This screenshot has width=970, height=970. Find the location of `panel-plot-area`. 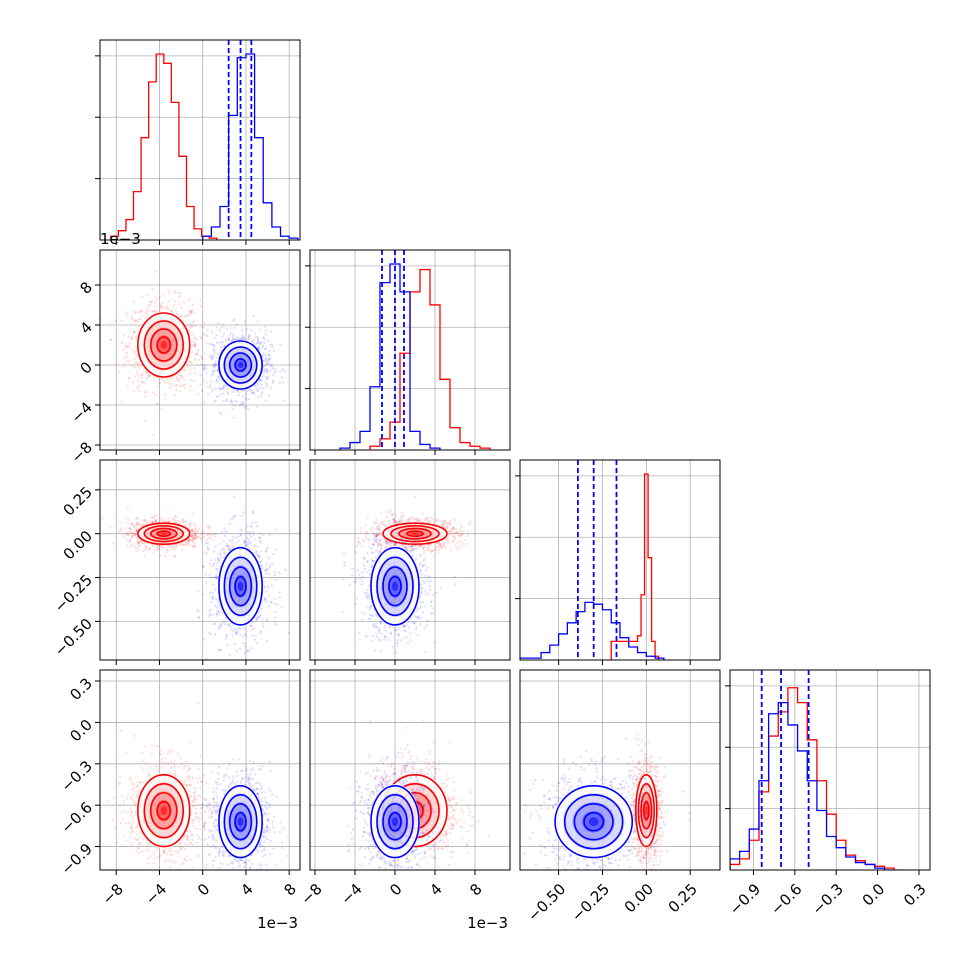

panel-plot-area is located at coordinates (410, 350).